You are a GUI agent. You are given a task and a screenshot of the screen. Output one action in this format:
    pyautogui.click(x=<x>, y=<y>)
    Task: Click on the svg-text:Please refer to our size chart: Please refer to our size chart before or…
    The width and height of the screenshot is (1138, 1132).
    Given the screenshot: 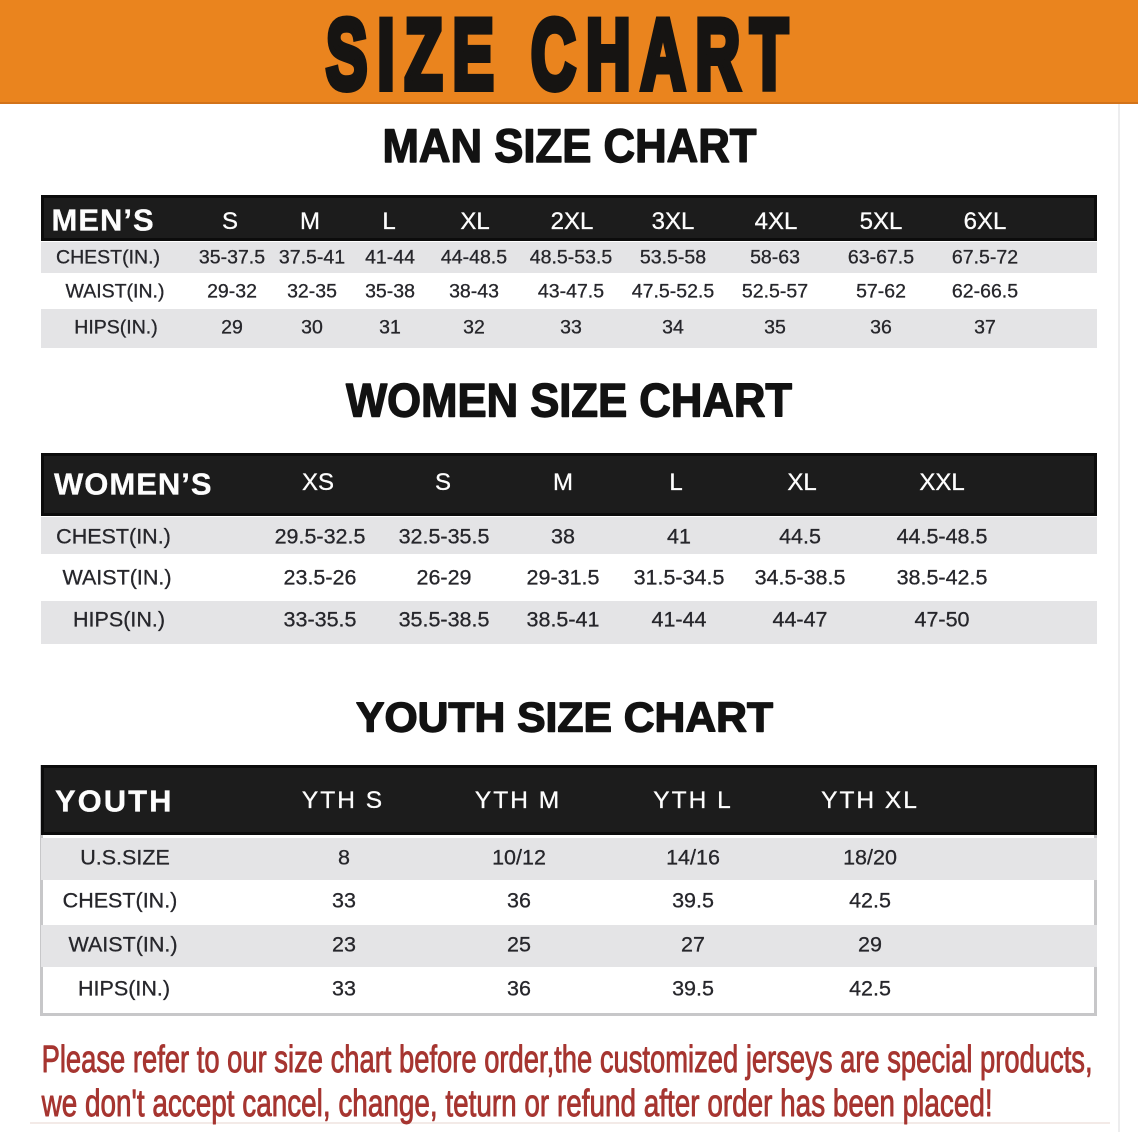 What is the action you would take?
    pyautogui.click(x=567, y=1060)
    